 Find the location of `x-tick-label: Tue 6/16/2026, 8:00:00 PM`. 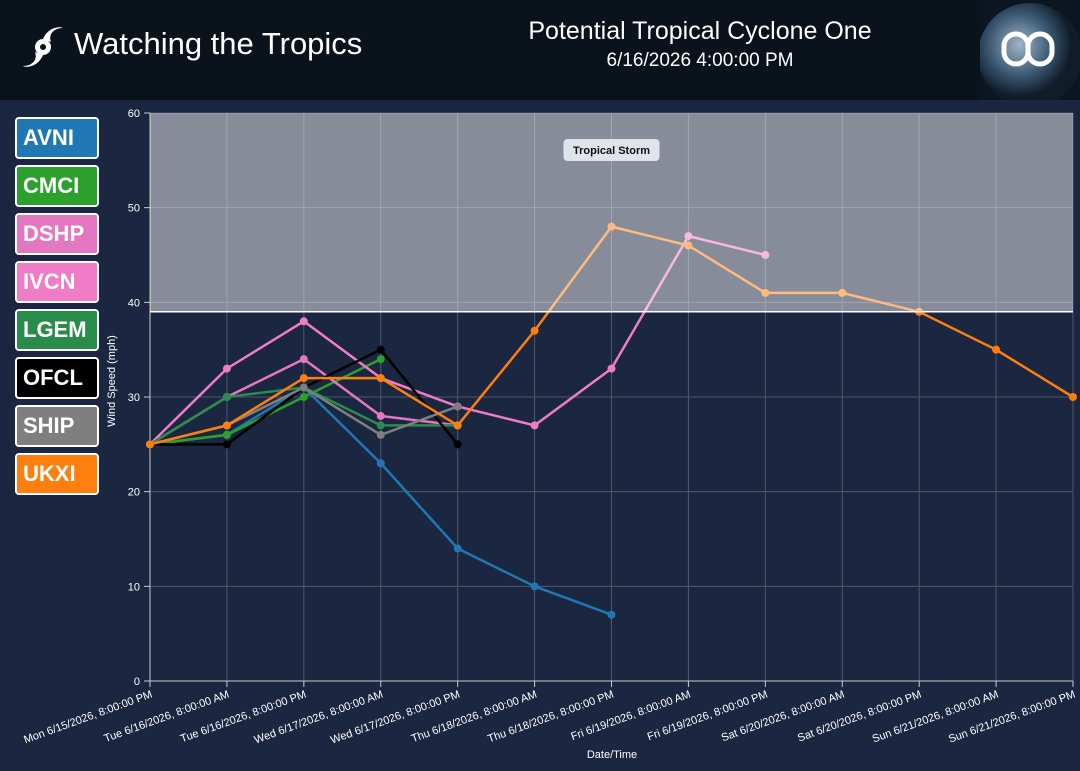

x-tick-label: Tue 6/16/2026, 8:00:00 PM is located at coordinates (243, 717).